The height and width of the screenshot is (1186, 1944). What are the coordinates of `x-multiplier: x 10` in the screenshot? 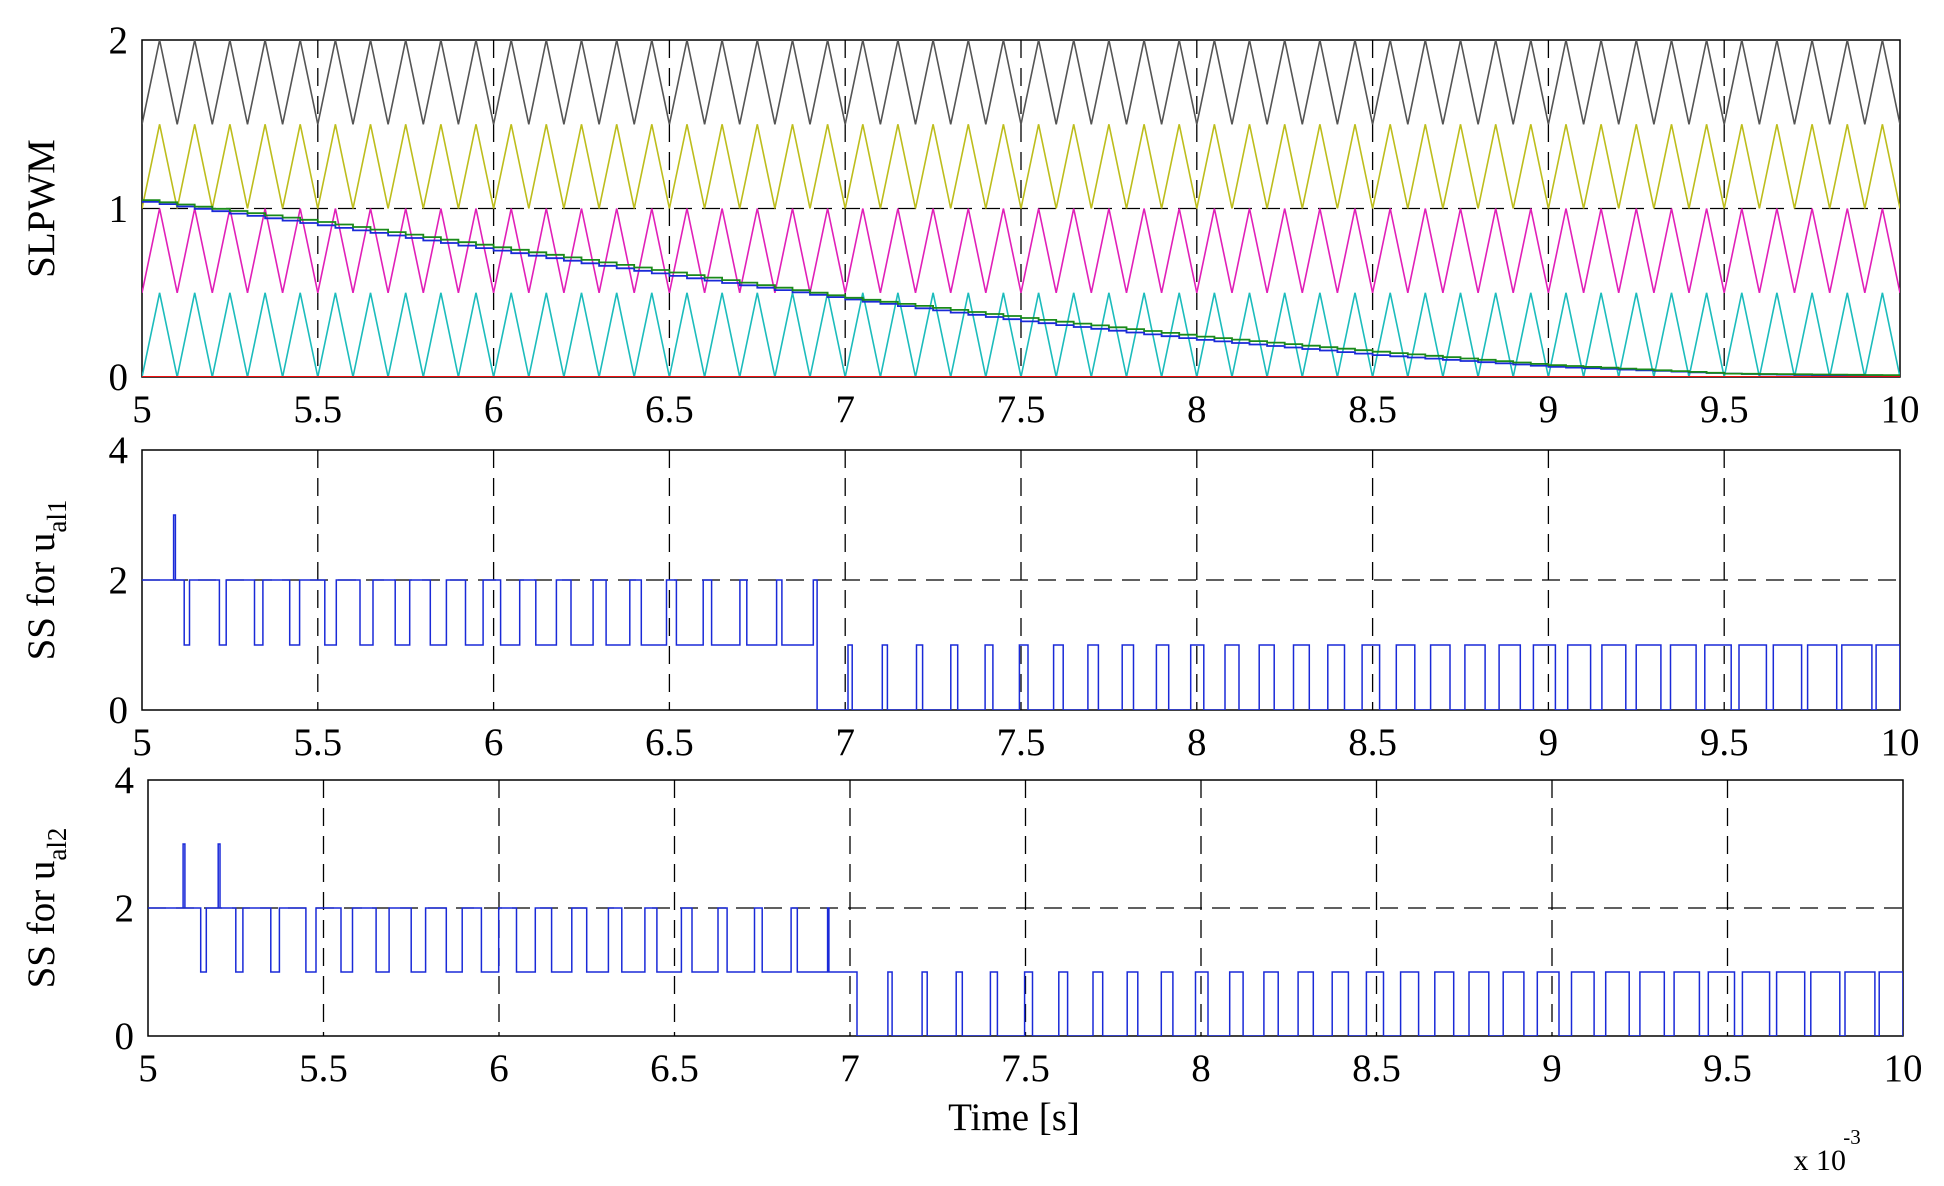 It's located at (1820, 1160).